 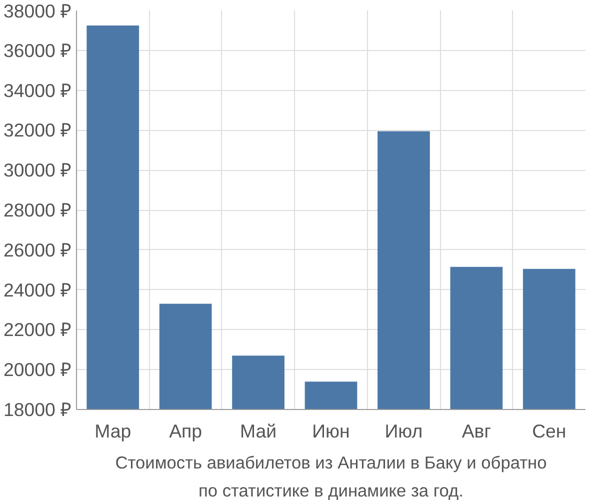 I want to click on x-tick-label: Мар, so click(x=113, y=431).